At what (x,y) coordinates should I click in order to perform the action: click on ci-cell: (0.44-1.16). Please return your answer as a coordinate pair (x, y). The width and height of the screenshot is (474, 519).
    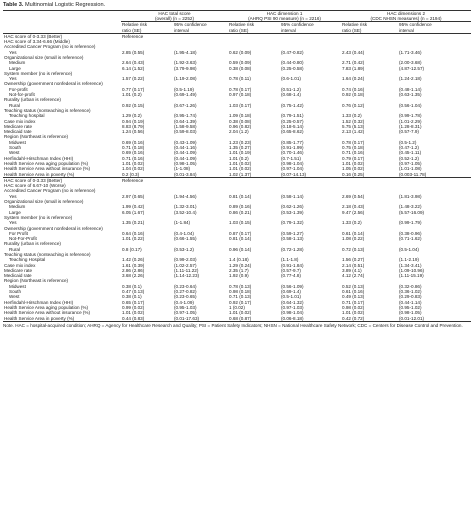
    Looking at the image, I should click on (185, 148).